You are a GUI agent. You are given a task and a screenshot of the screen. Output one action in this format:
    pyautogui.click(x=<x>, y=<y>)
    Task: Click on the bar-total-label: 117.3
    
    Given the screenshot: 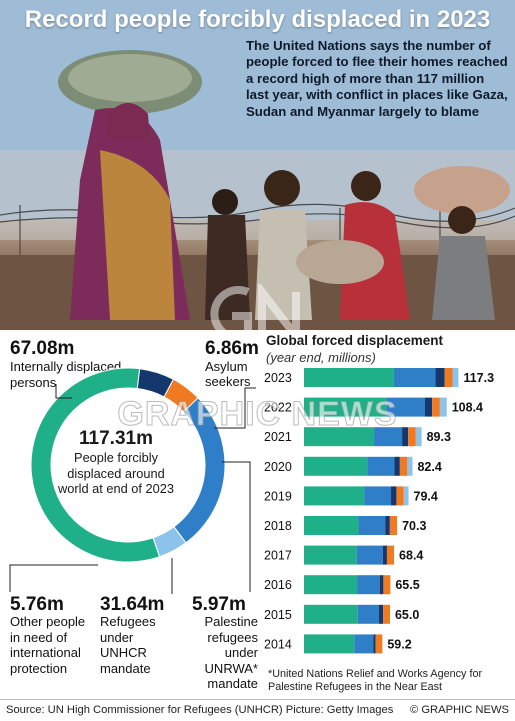 What is the action you would take?
    pyautogui.click(x=478, y=378)
    